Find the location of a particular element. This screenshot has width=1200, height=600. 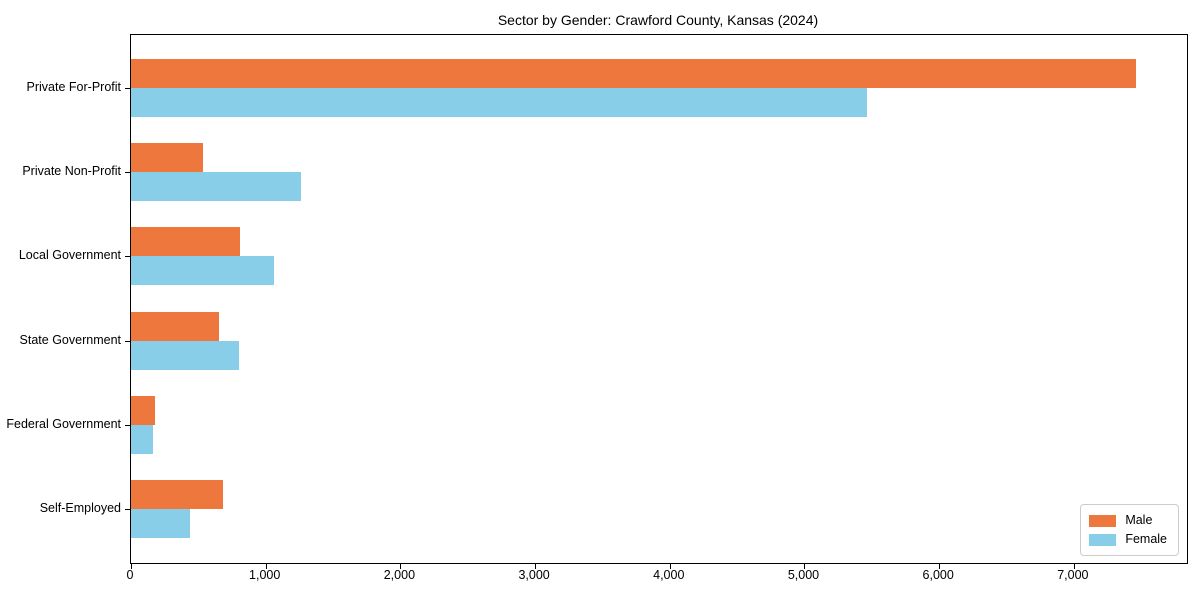

legend-item-male: Male is located at coordinates (1128, 520).